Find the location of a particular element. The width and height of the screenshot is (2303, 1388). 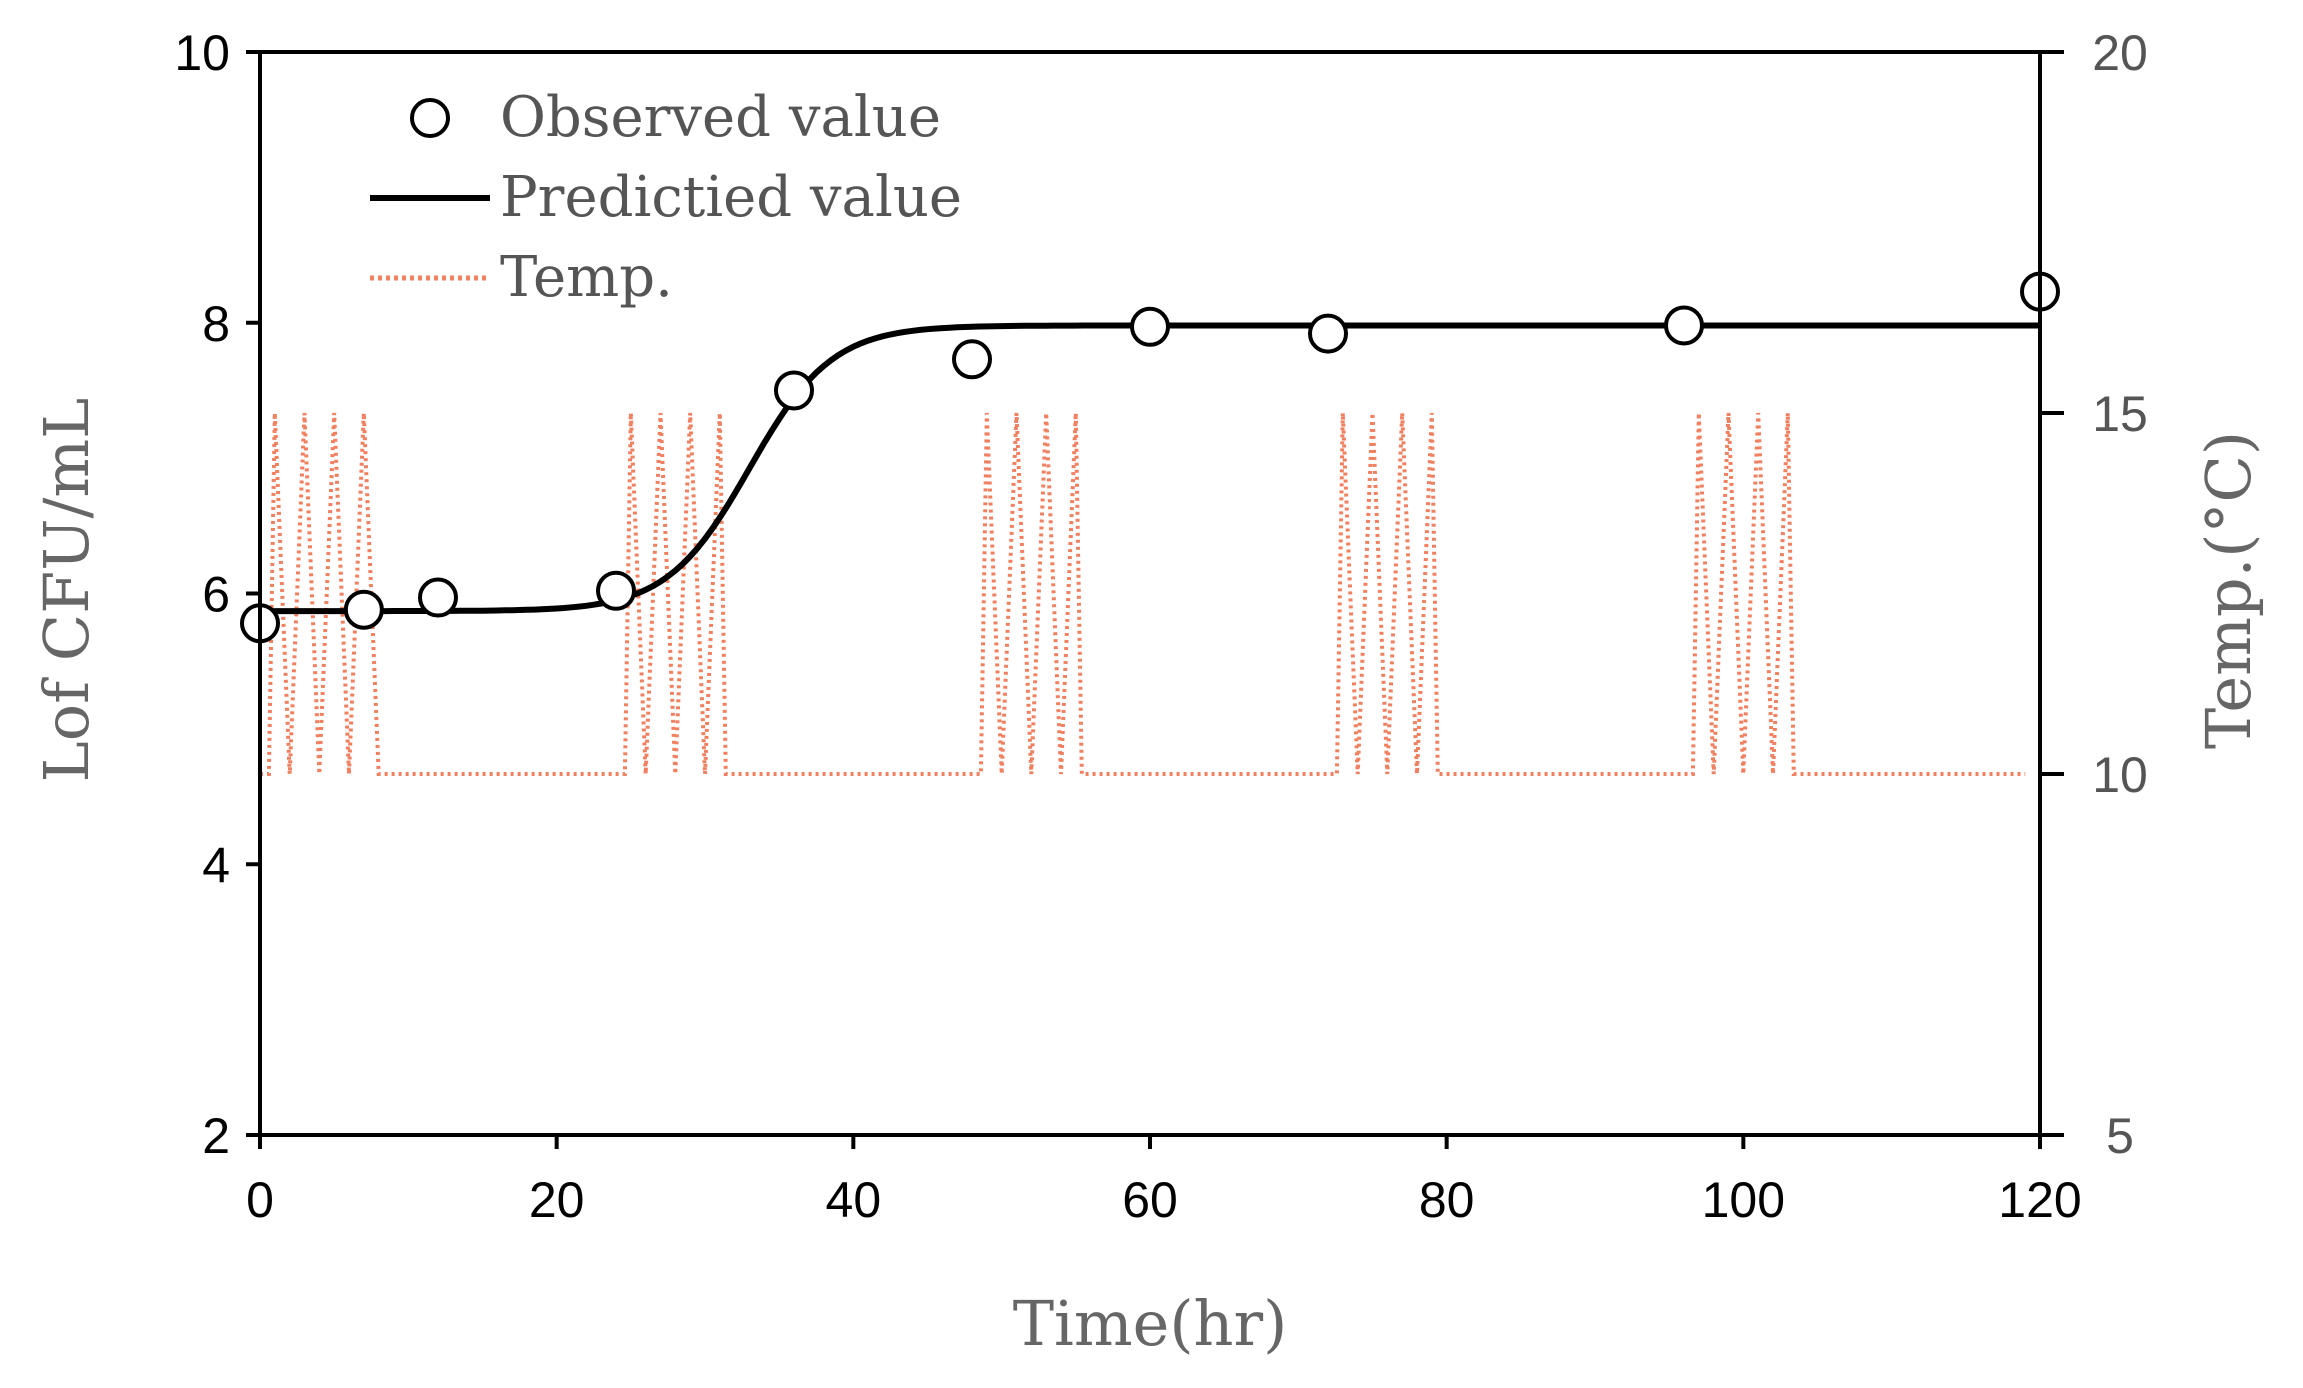

x-tick-label: 20 is located at coordinates (557, 1200).